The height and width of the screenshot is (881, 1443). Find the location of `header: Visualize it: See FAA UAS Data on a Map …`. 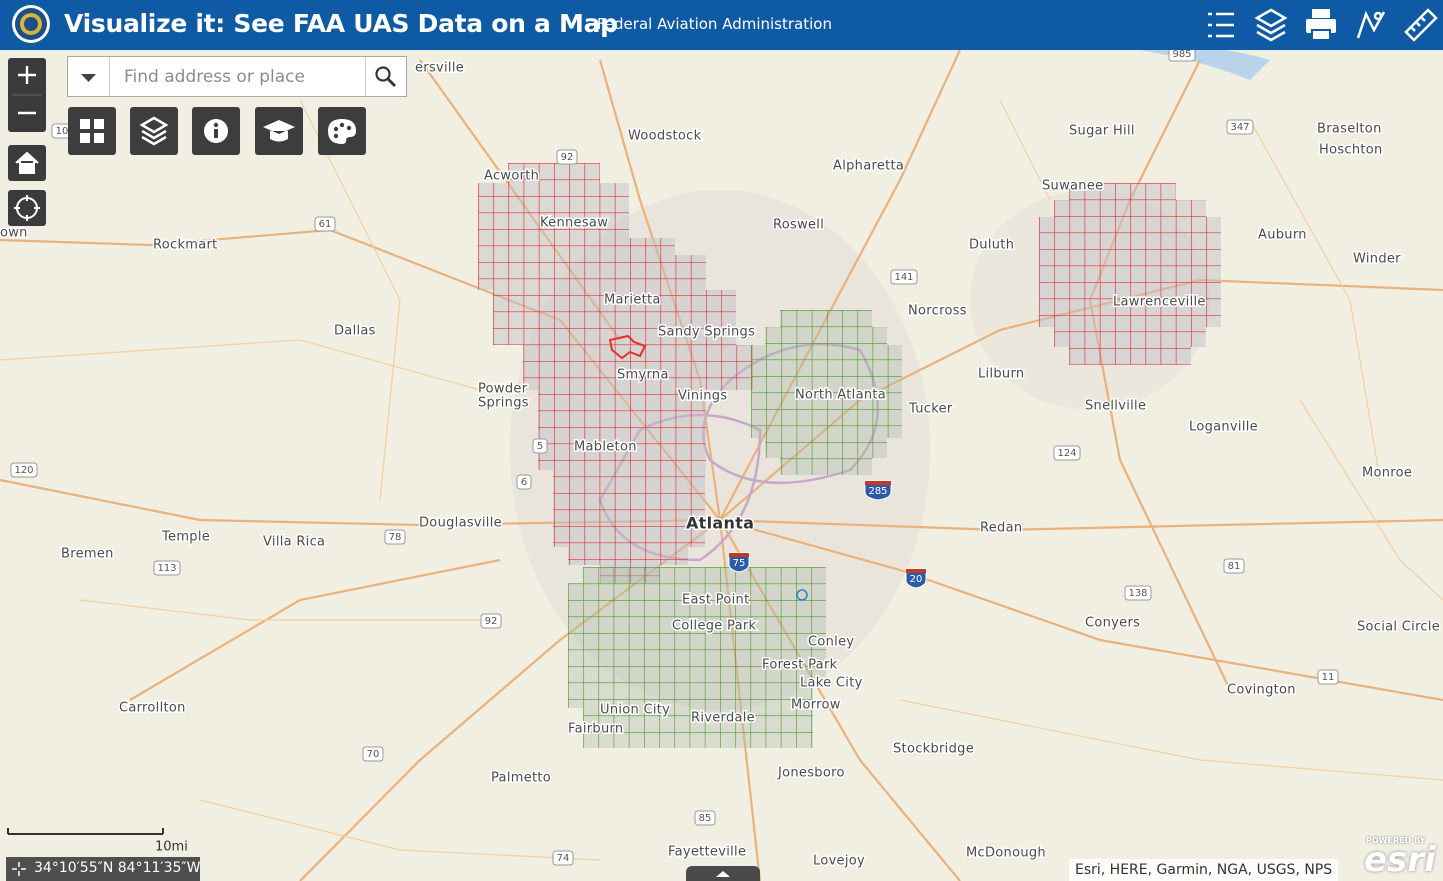

header: Visualize it: See FAA UAS Data on a Map … is located at coordinates (721, 25).